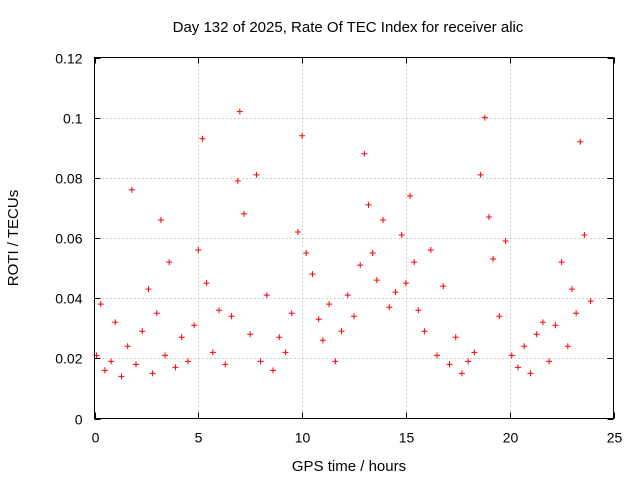 This screenshot has height=480, width=640. Describe the element at coordinates (407, 438) in the screenshot. I see `x-tick-label: 15` at that location.